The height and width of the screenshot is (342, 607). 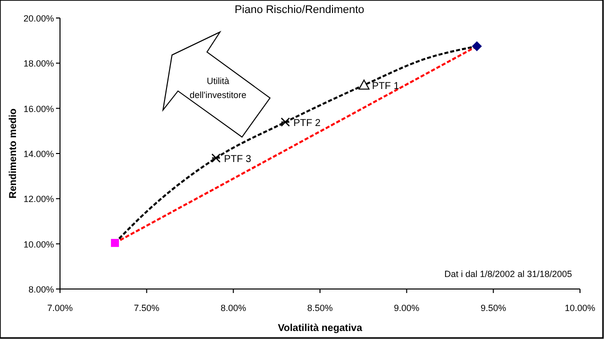 I want to click on x-tick-label: 9.50%, so click(x=493, y=308).